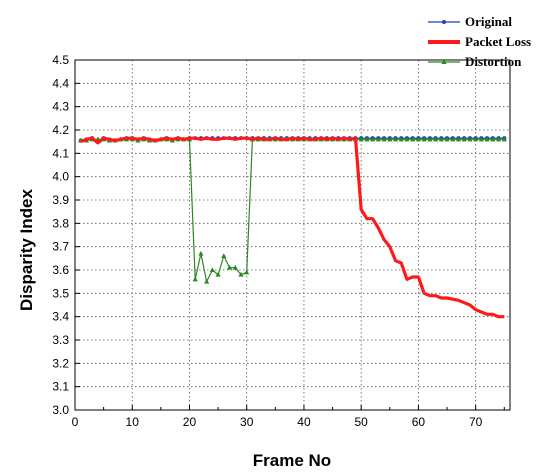 This screenshot has height=475, width=550. Describe the element at coordinates (498, 41) in the screenshot. I see `legend-label-packet-loss: Packet Loss` at that location.